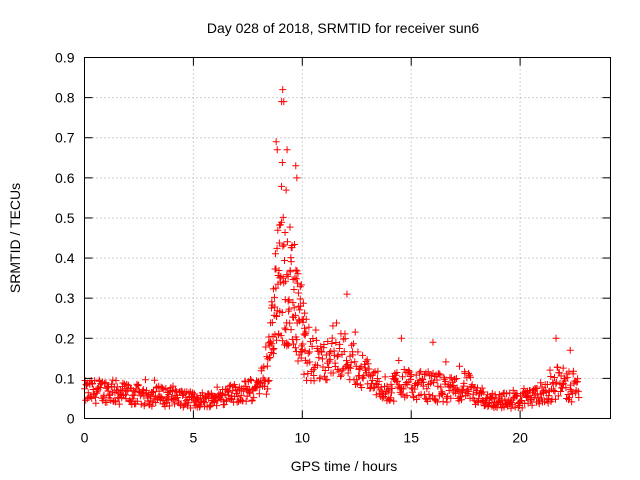  What do you see at coordinates (303, 438) in the screenshot?
I see `x-tick-label: 10` at bounding box center [303, 438].